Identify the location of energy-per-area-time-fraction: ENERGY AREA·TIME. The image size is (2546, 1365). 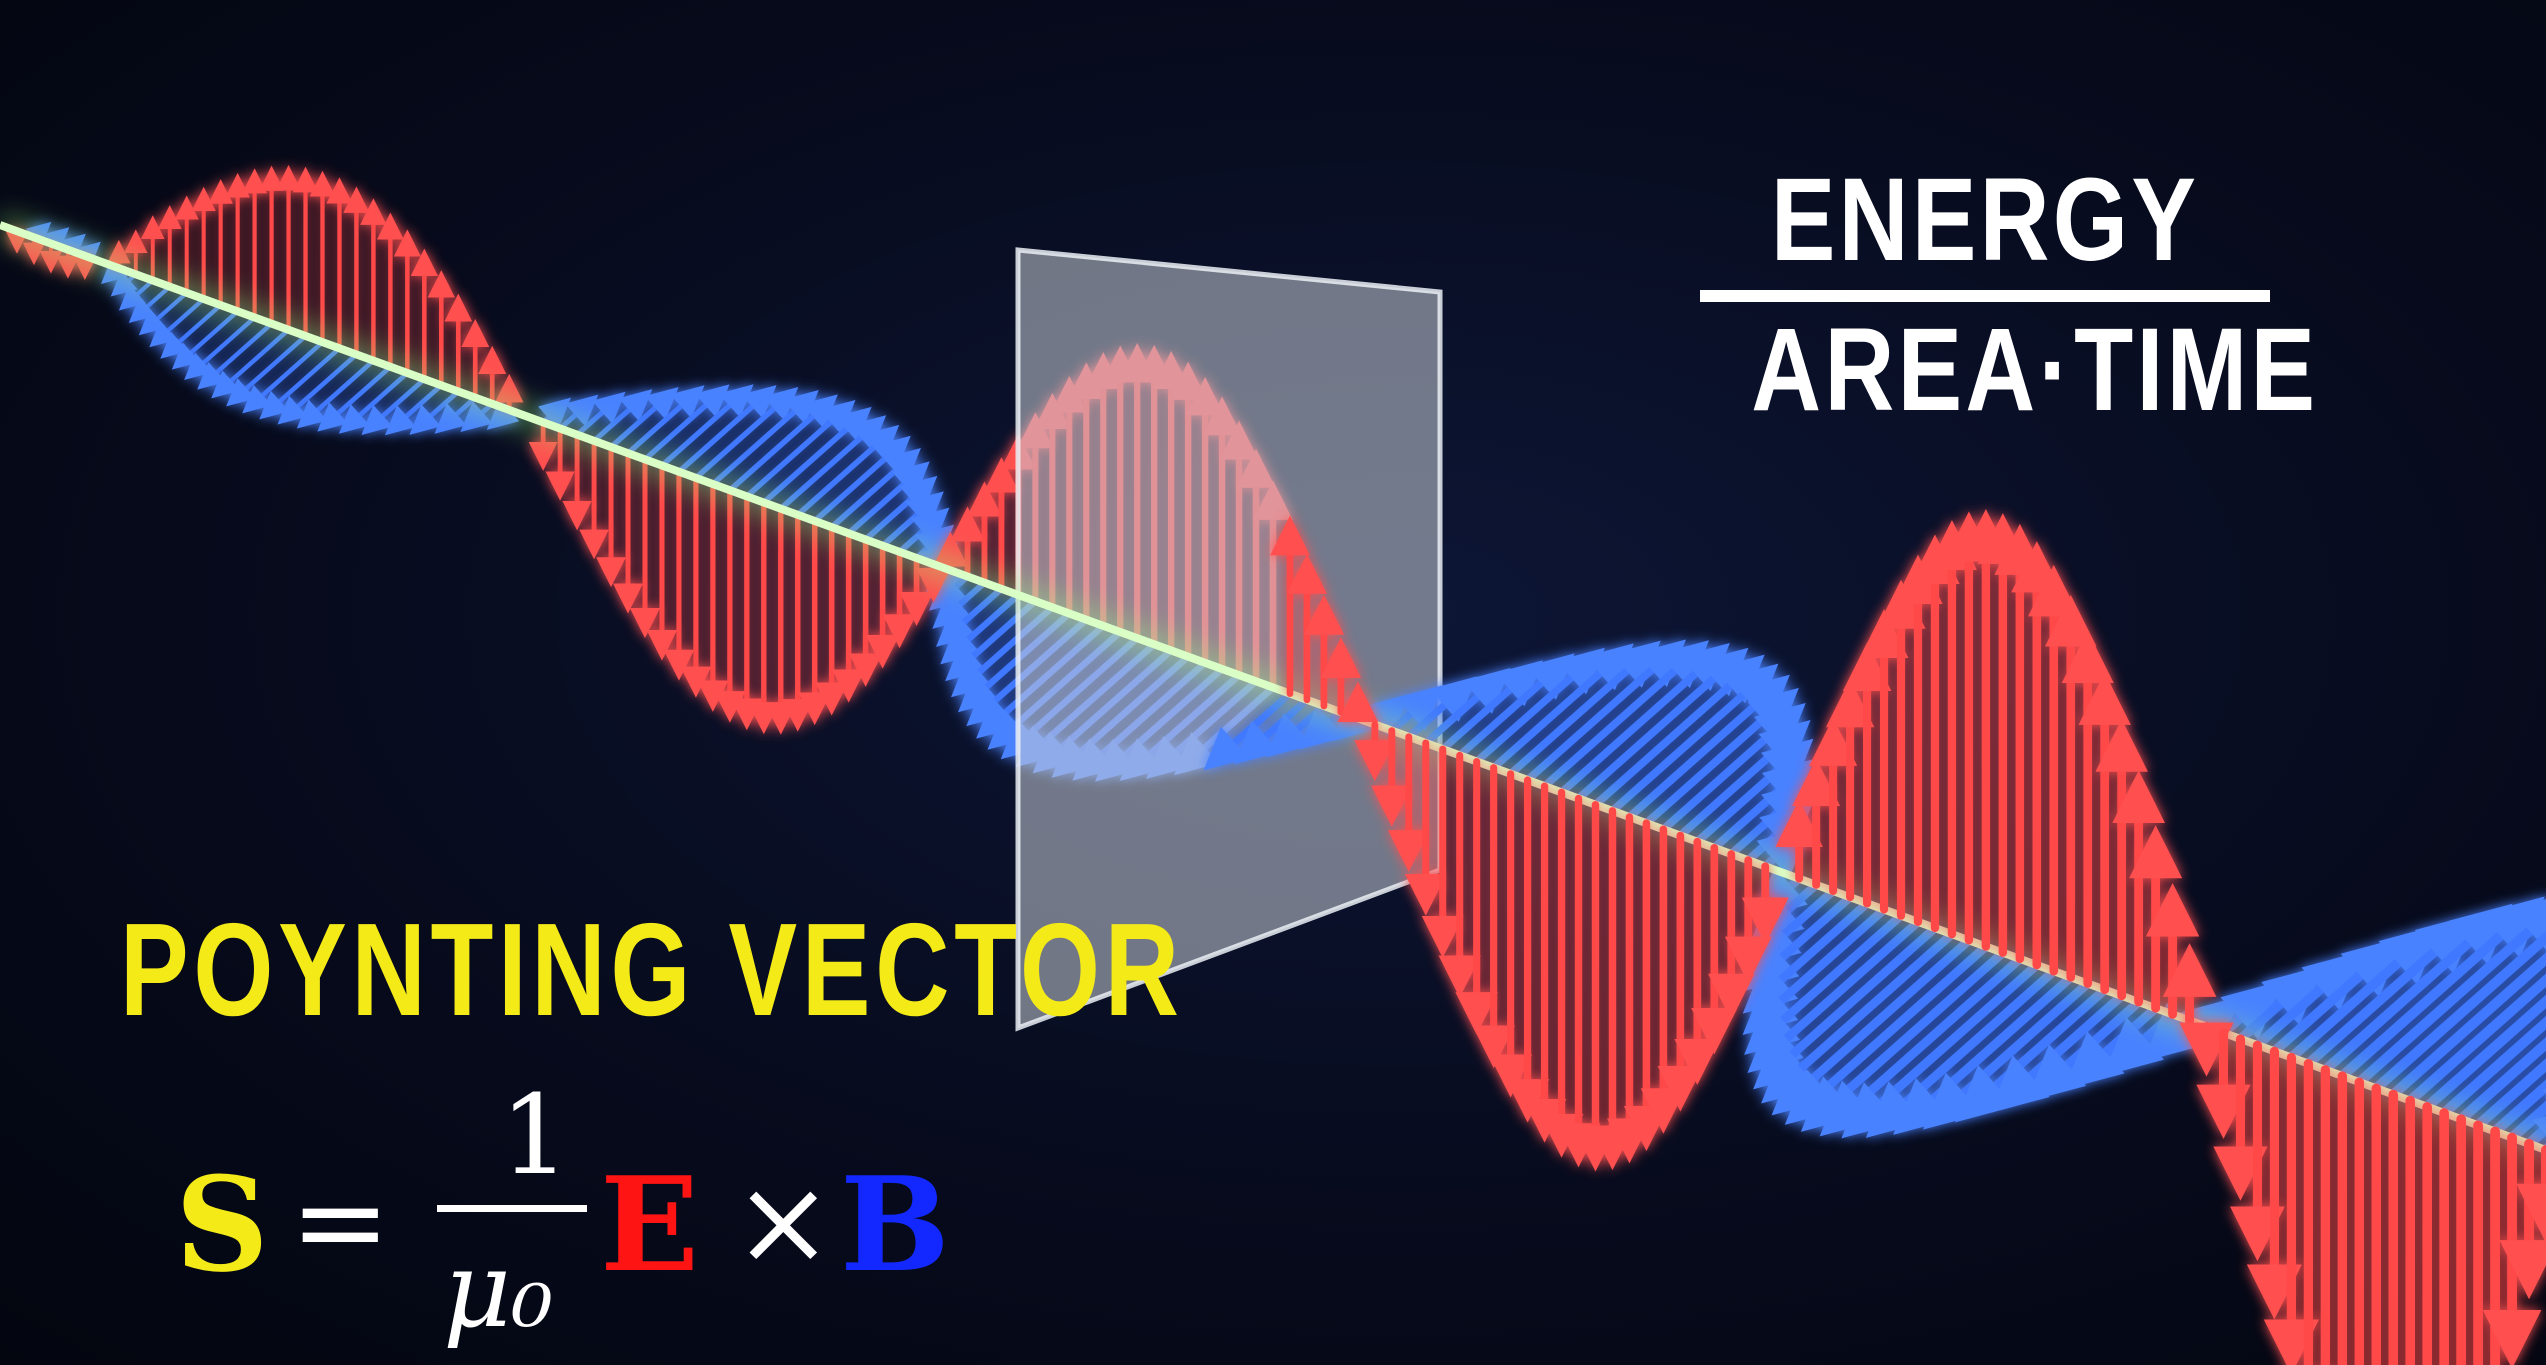
(2009, 295).